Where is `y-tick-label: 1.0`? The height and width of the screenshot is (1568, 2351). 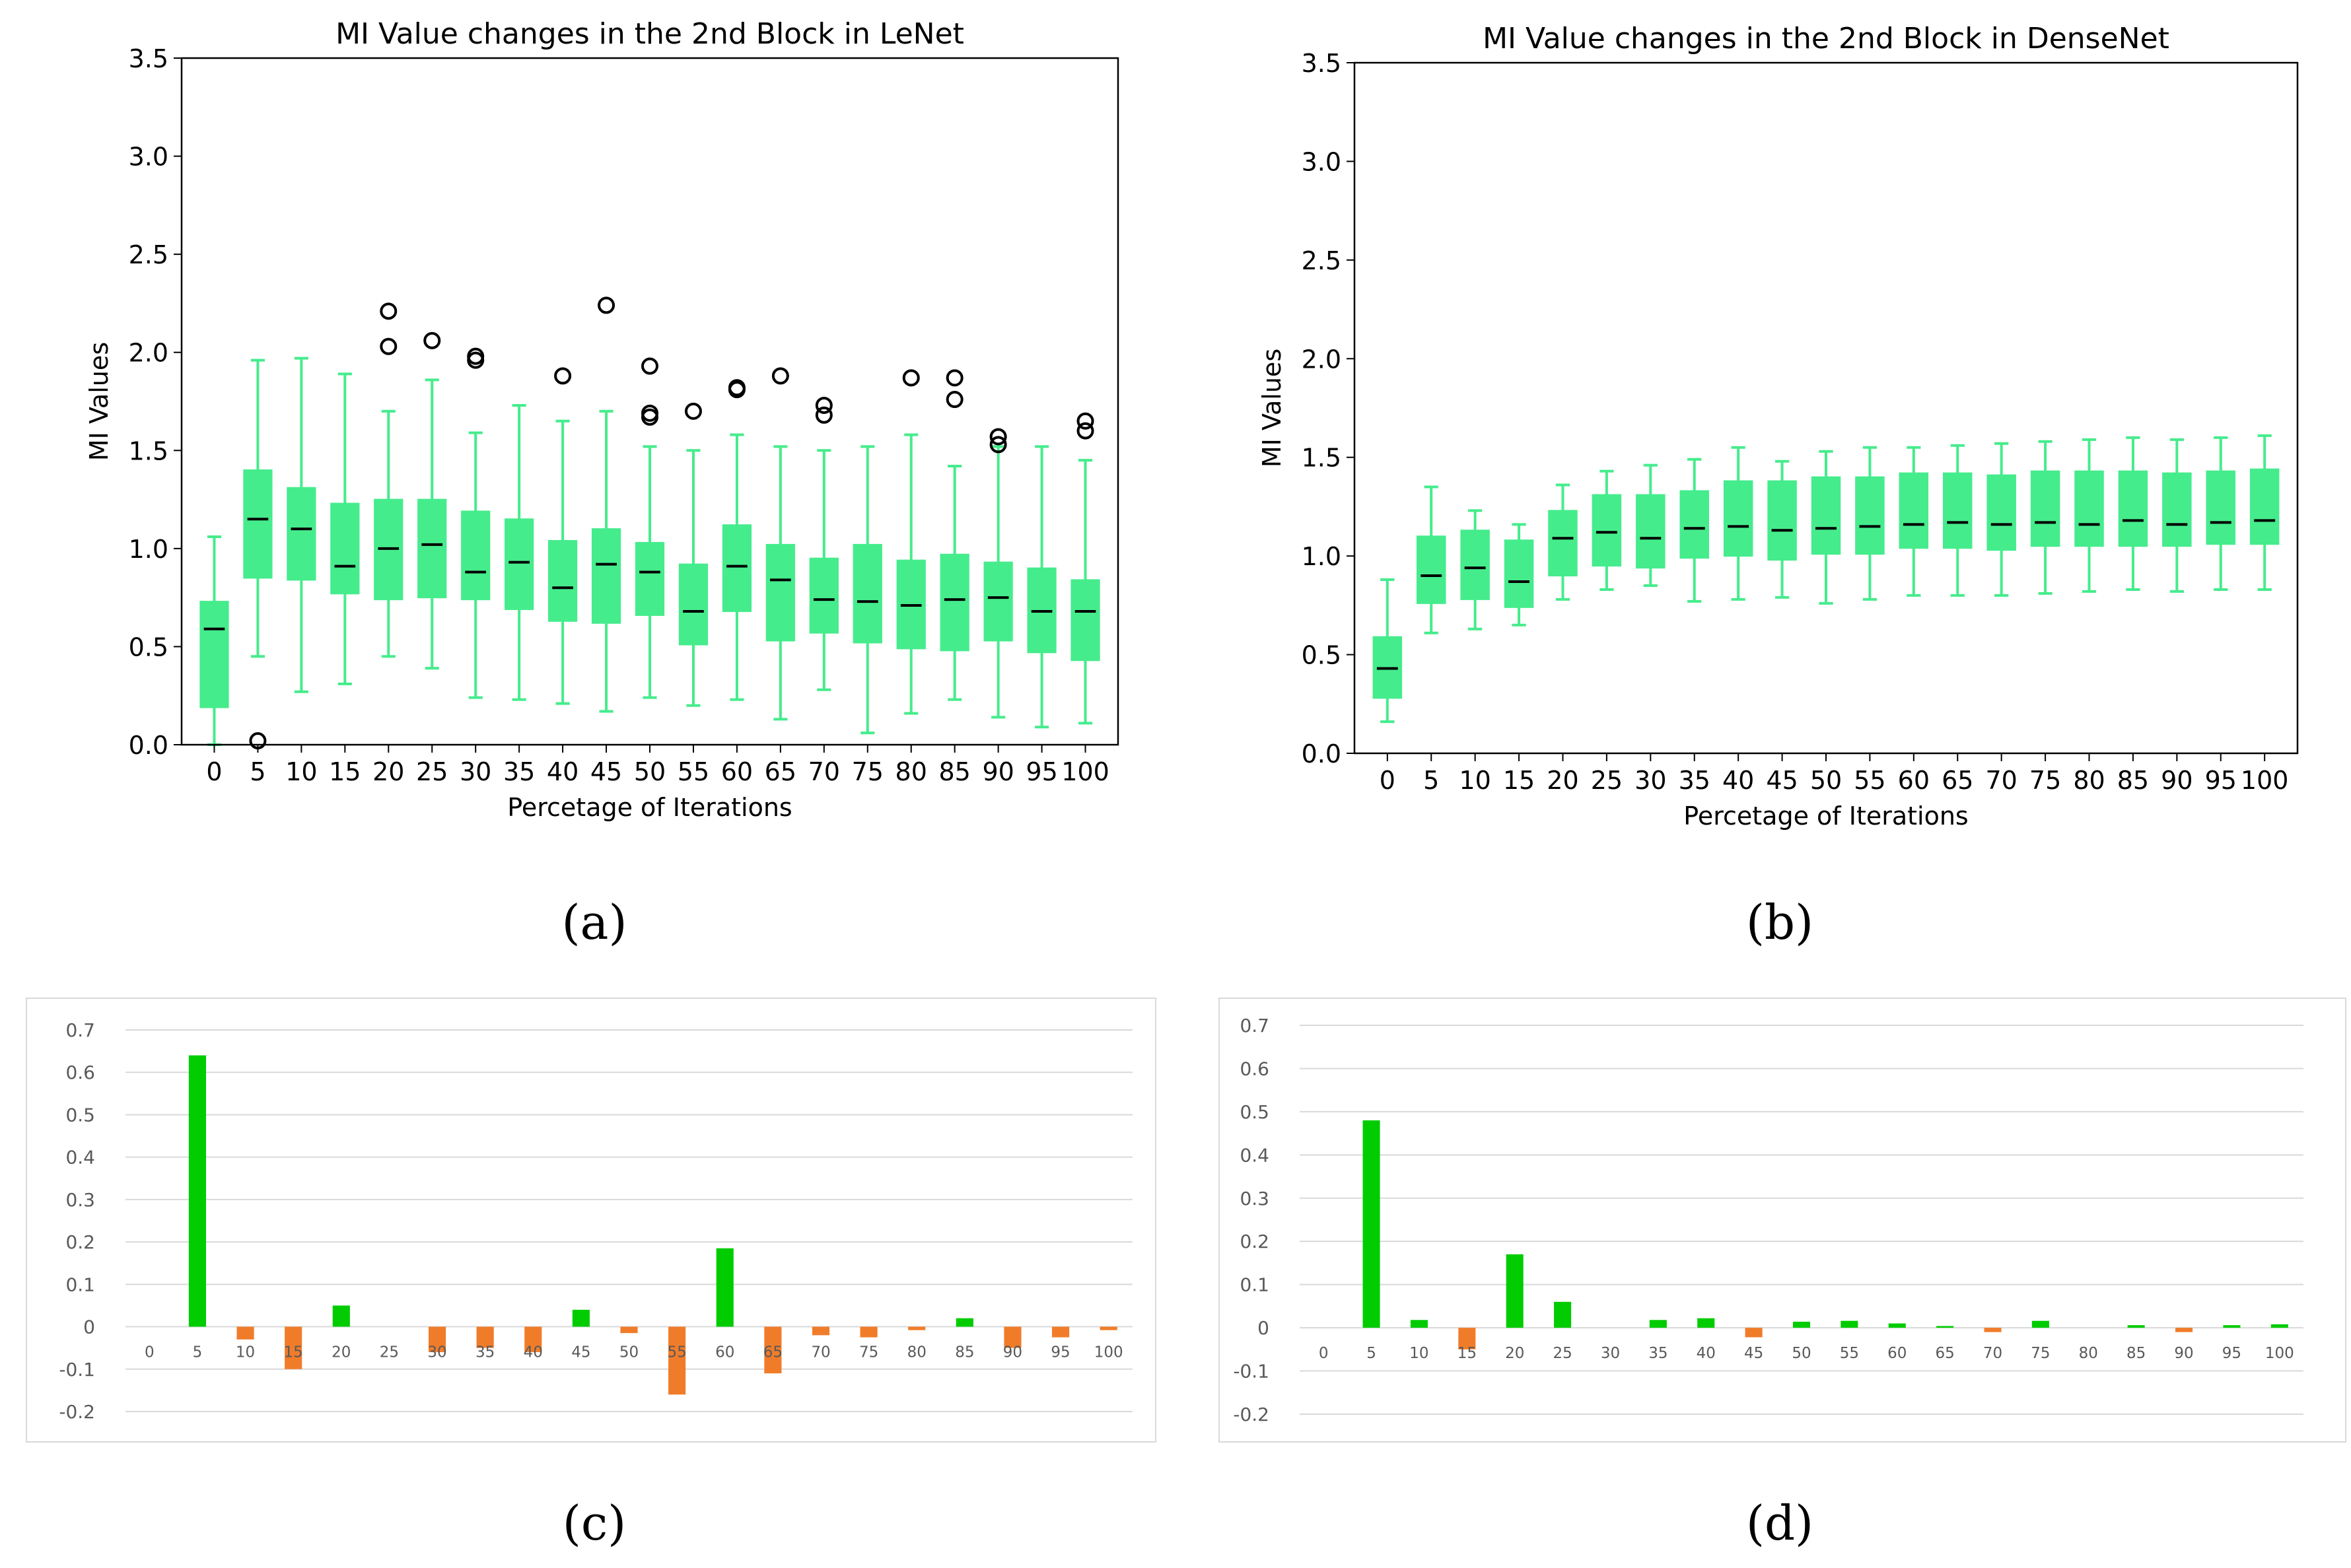
y-tick-label: 1.0 is located at coordinates (1321, 556).